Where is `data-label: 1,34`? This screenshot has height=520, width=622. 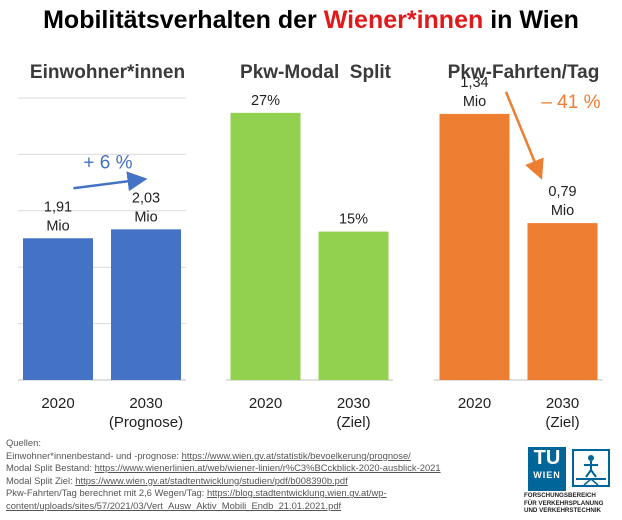 data-label: 1,34 is located at coordinates (474, 83).